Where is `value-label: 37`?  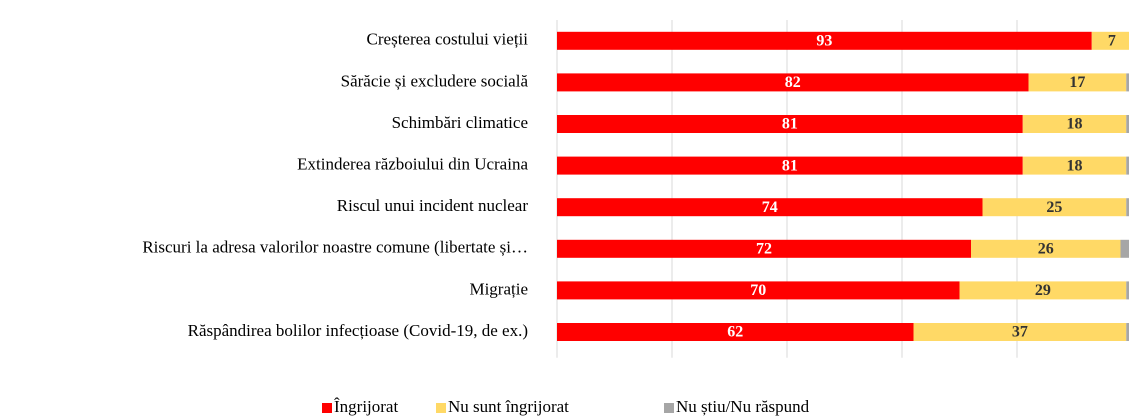
value-label: 37 is located at coordinates (1020, 332).